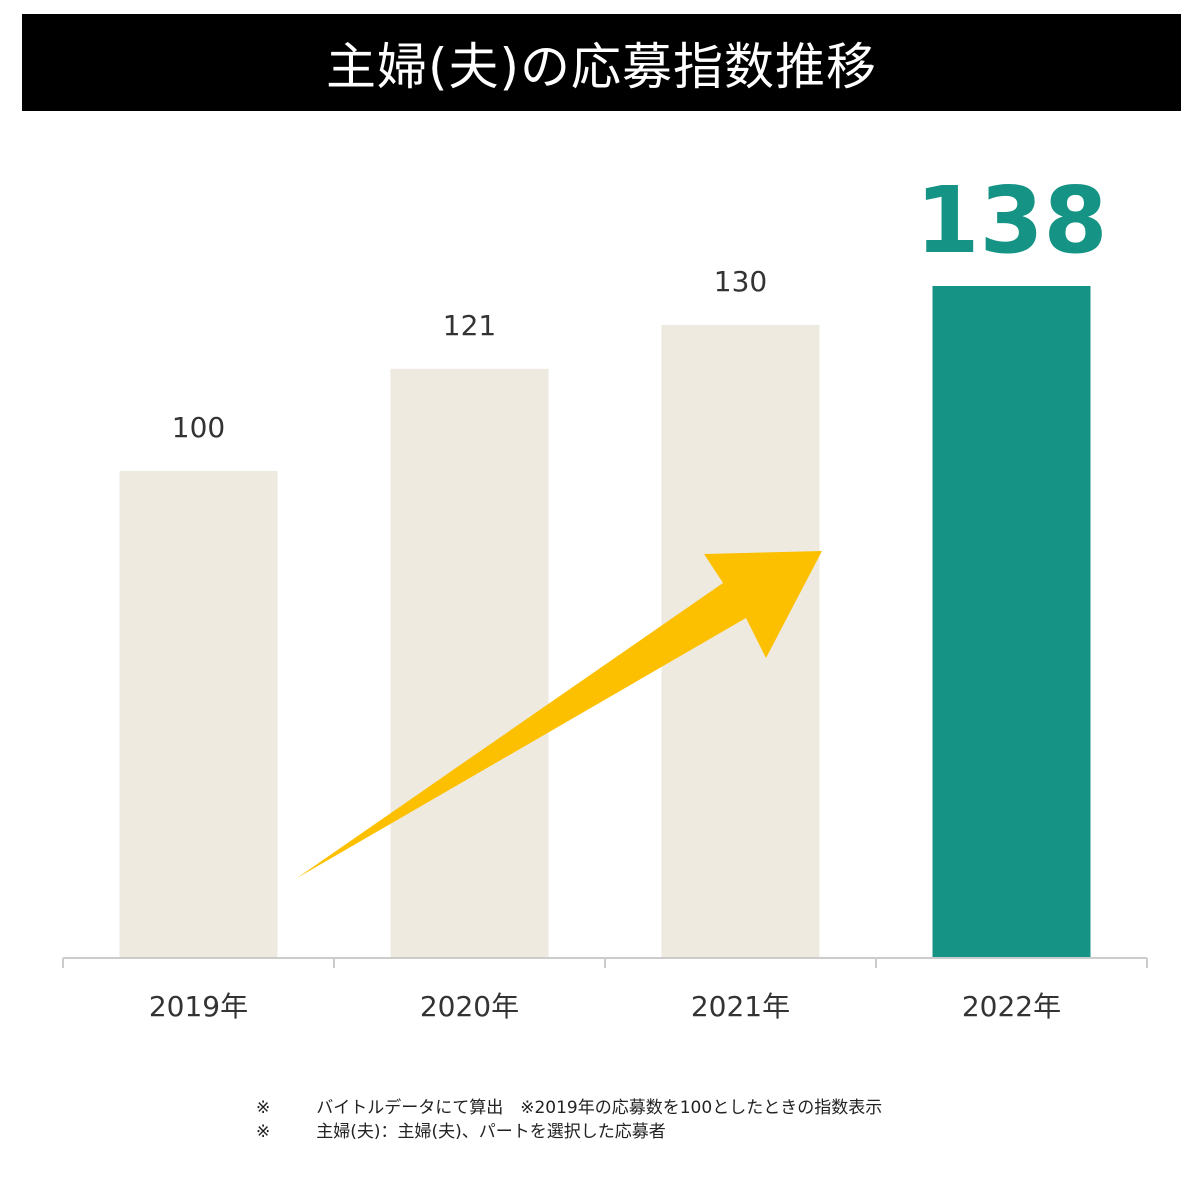  I want to click on footnote-1: ※ バイトルデータにて算出 ※2019年の応募数を100としたときの指数表示, so click(569, 1108).